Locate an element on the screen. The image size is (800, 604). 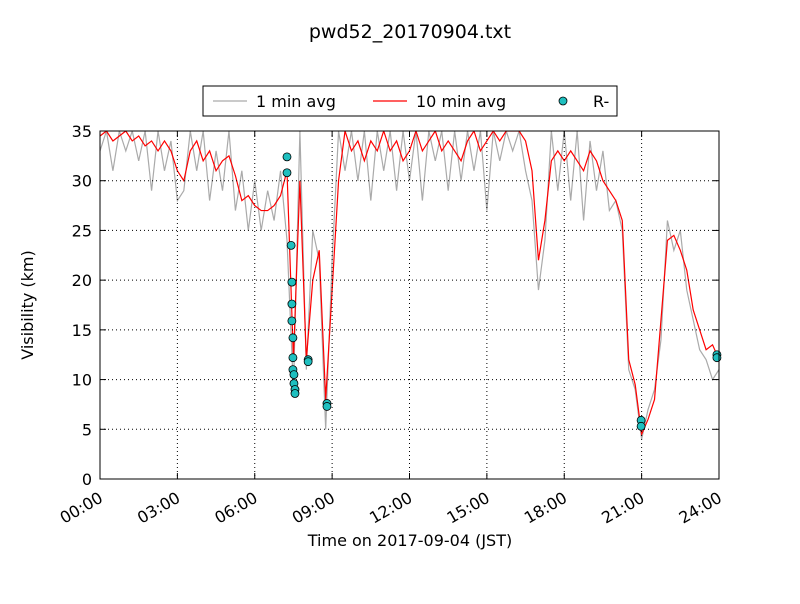
y-tick-label: 5 is located at coordinates (87, 429).